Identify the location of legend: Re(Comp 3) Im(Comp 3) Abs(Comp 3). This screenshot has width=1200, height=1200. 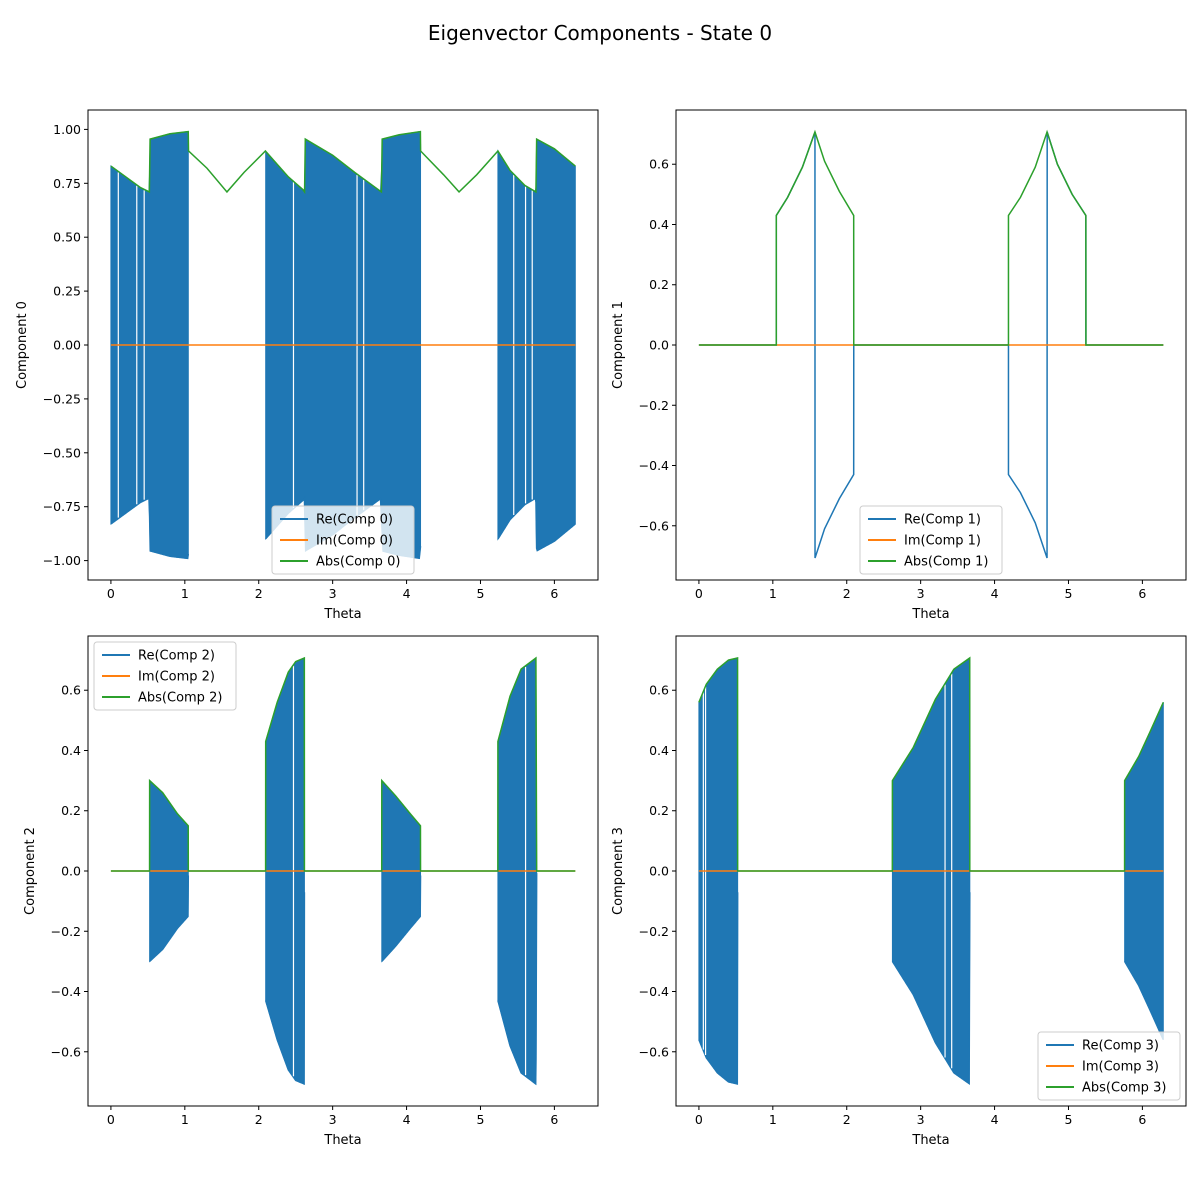
(1109, 1066).